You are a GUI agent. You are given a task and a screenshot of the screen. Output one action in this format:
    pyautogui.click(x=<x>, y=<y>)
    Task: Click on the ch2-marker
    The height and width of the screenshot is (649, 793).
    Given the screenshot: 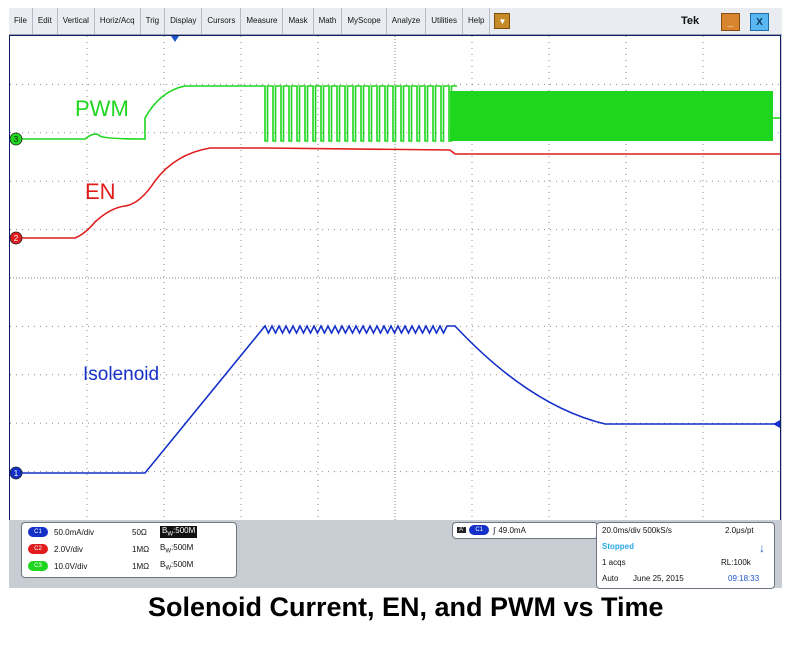 What is the action you would take?
    pyautogui.click(x=16, y=238)
    